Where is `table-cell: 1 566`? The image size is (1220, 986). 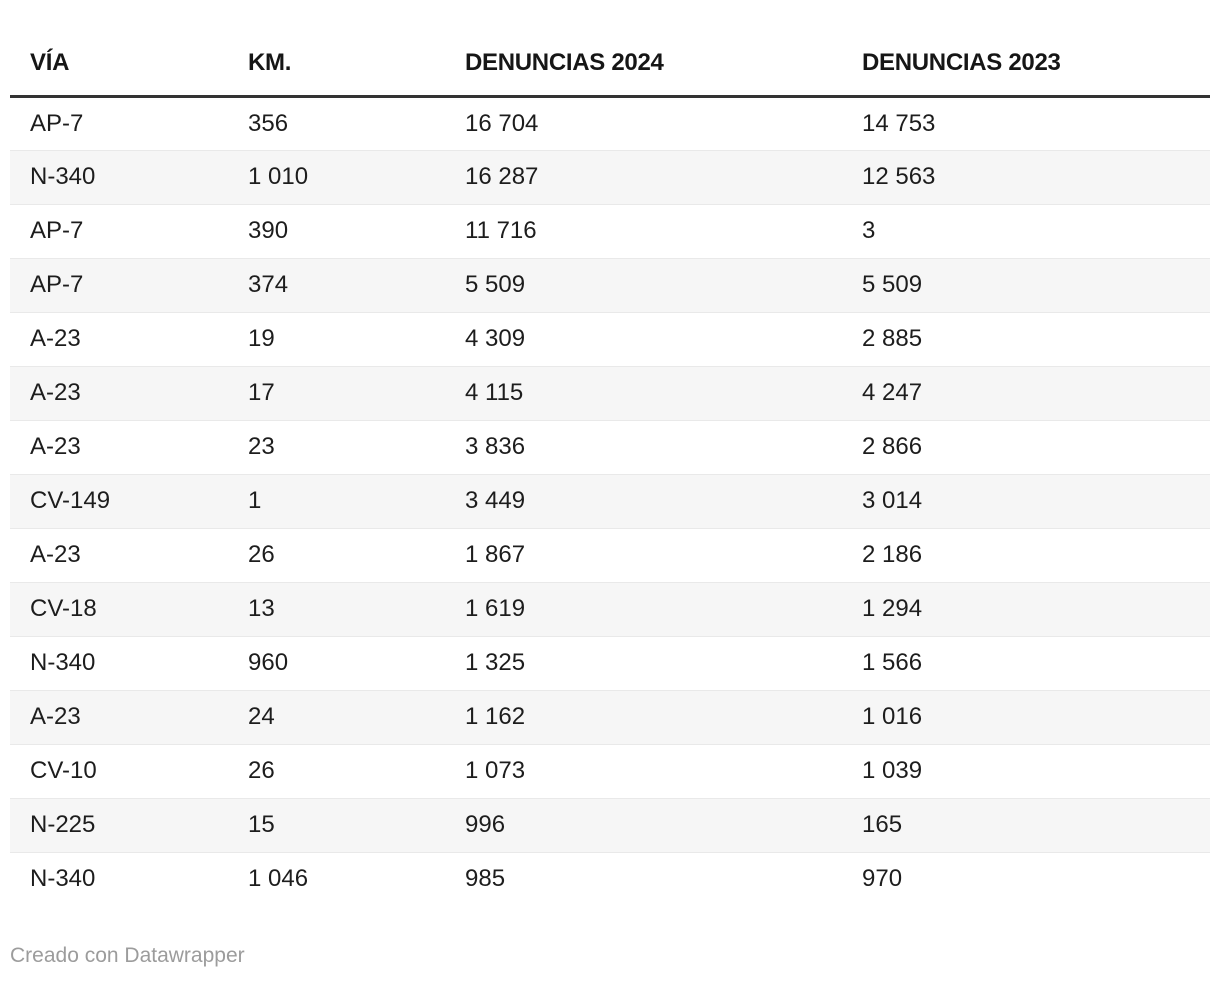
table-cell: 1 566 is located at coordinates (892, 662).